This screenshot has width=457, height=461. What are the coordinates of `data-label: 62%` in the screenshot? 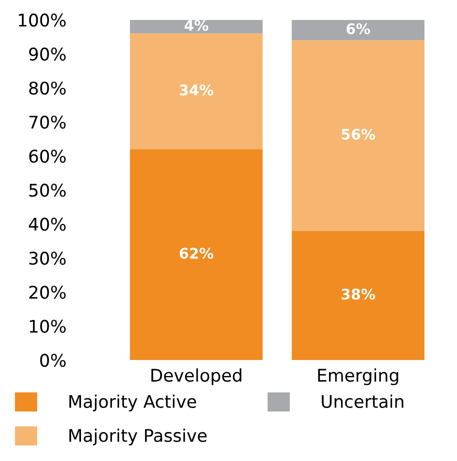 It's located at (197, 253).